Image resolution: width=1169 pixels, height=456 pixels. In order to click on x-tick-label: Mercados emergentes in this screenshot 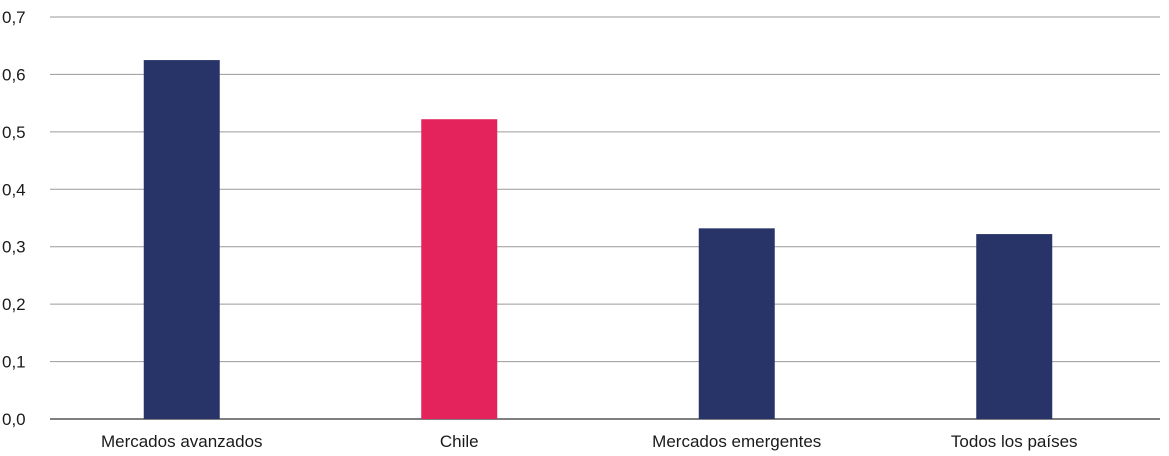, I will do `click(736, 441)`.